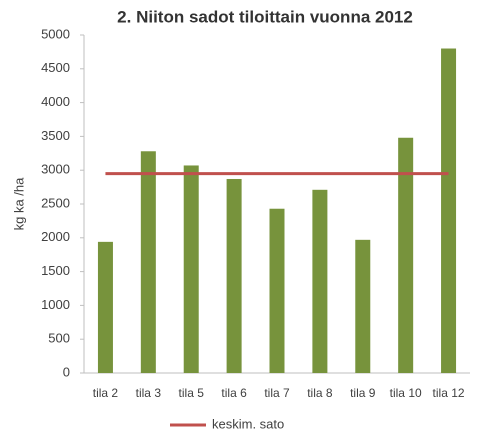  I want to click on y-tick-label: 500, so click(59, 338).